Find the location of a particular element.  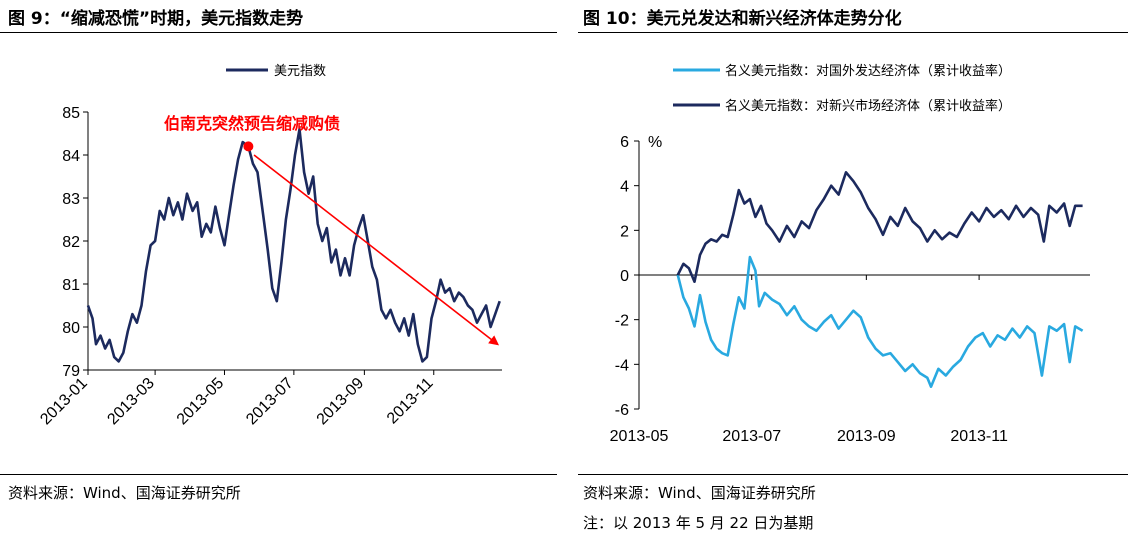

series-line-emerging is located at coordinates (879, 227).